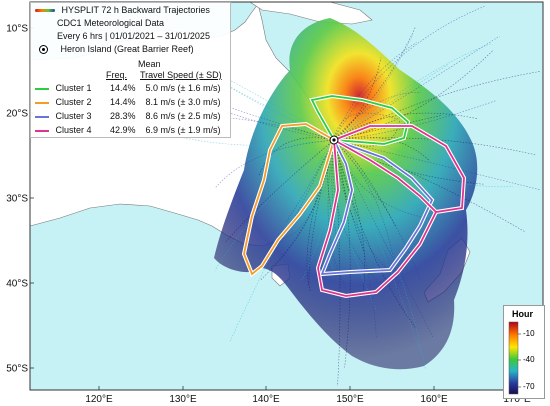 The width and height of the screenshot is (550, 406). I want to click on lon-tick-label: 150°E, so click(350, 399).